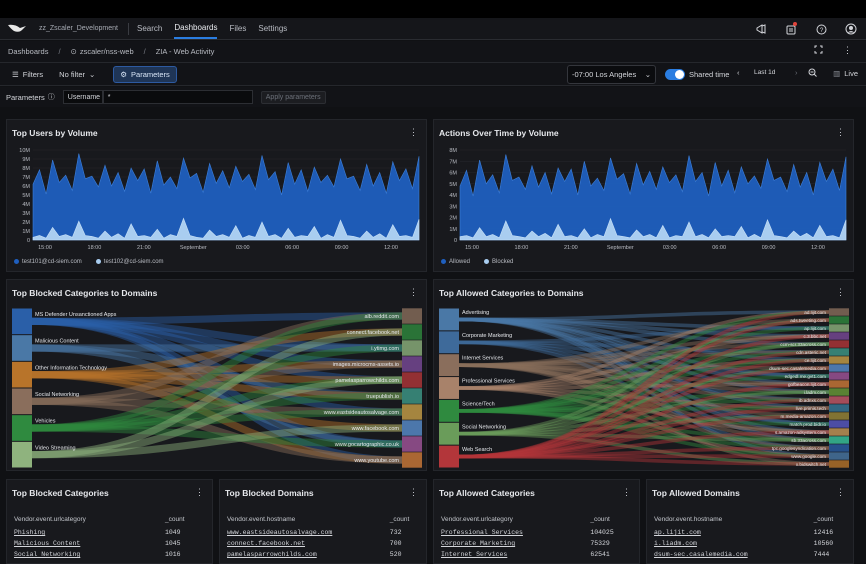  Describe the element at coordinates (750, 532) in the screenshot. I see `table-row: ap.lijit.com 12416` at that location.